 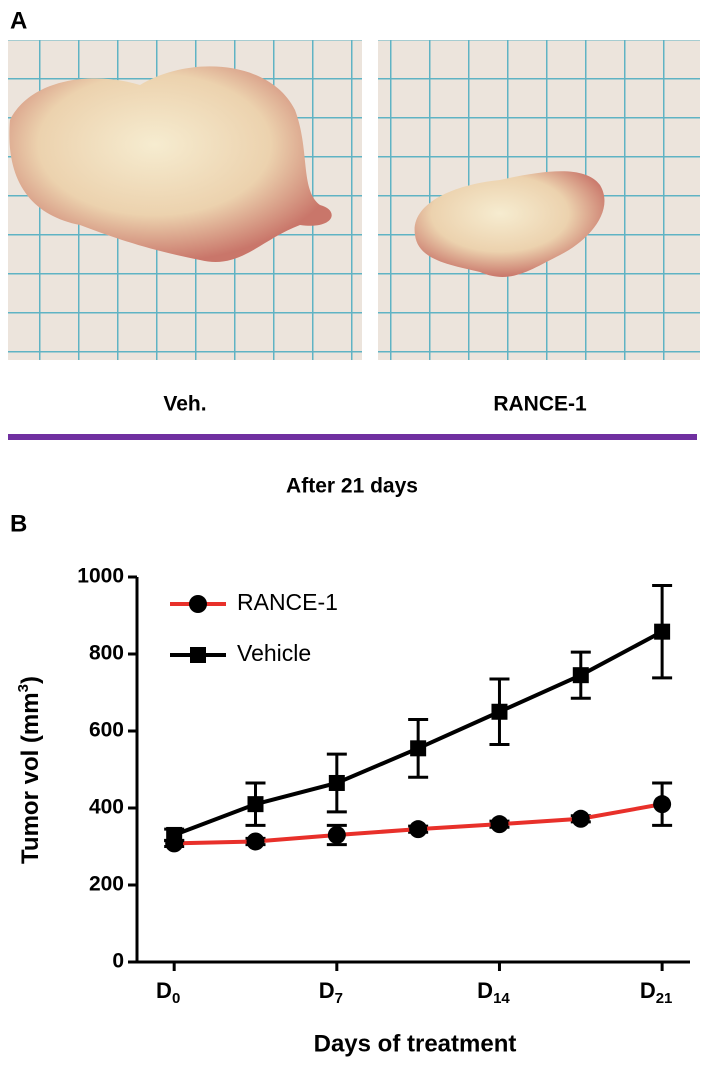 What do you see at coordinates (664, 998) in the screenshot?
I see `x-tick-label-sub: 21` at bounding box center [664, 998].